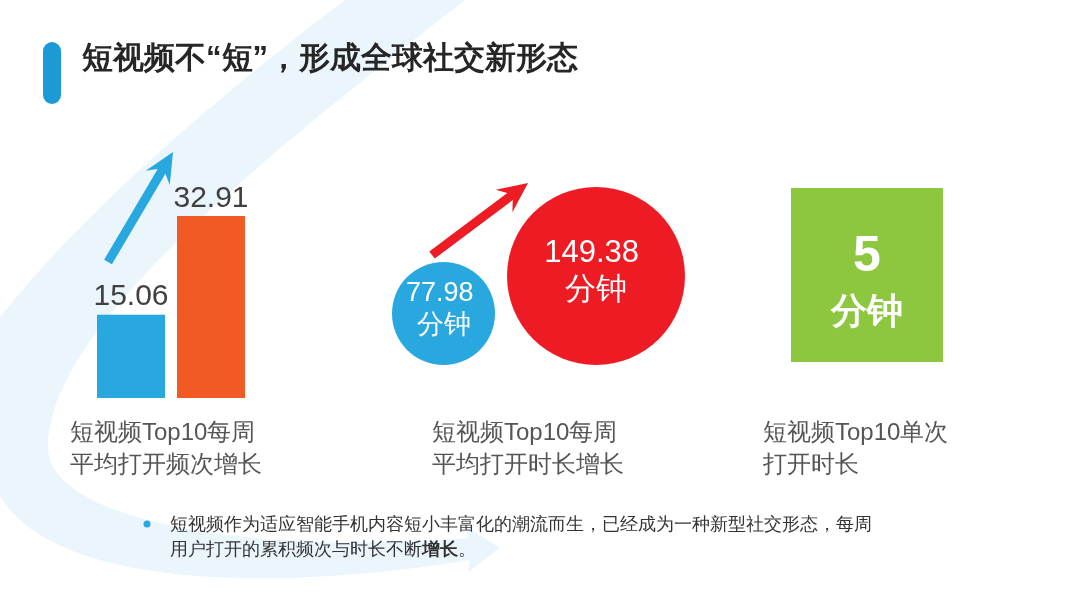  I want to click on text: 短视频Top10每周平均打开时长增长, so click(528, 448).